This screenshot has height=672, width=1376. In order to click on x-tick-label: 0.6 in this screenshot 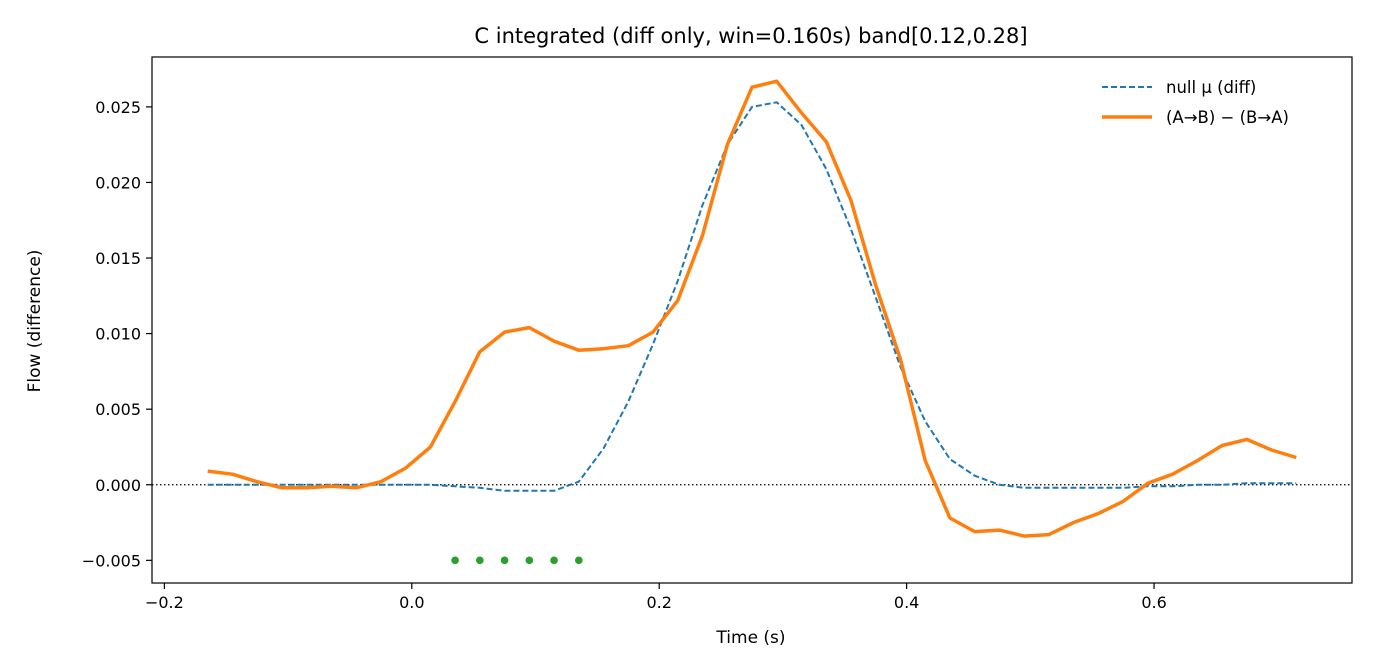, I will do `click(1153, 602)`.